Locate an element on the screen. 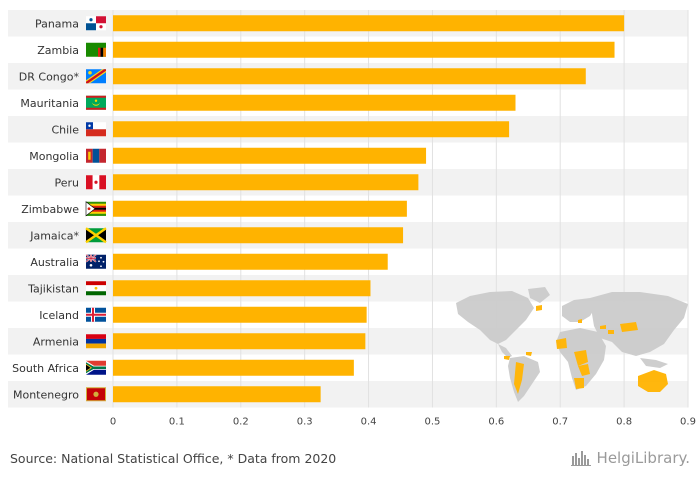 This screenshot has width=700, height=483. mongolia-flag-icon is located at coordinates (96, 155).